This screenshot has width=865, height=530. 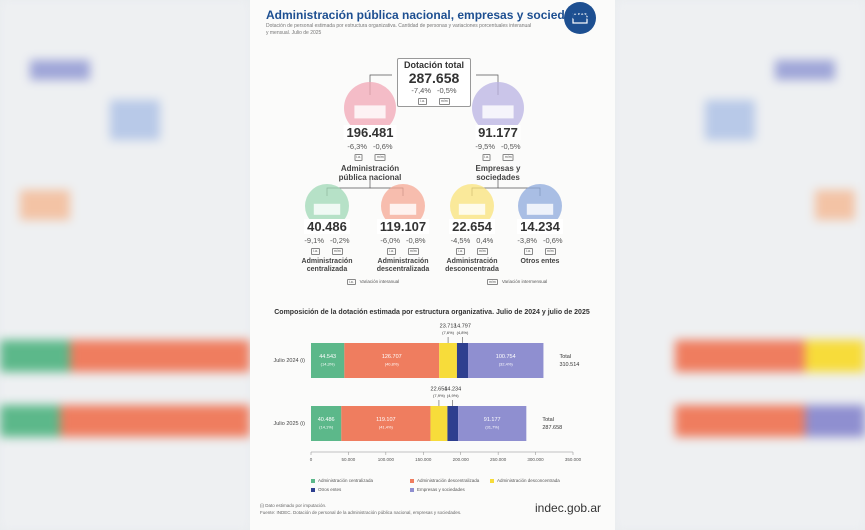 I want to click on value-label: 23.713, so click(x=448, y=326).